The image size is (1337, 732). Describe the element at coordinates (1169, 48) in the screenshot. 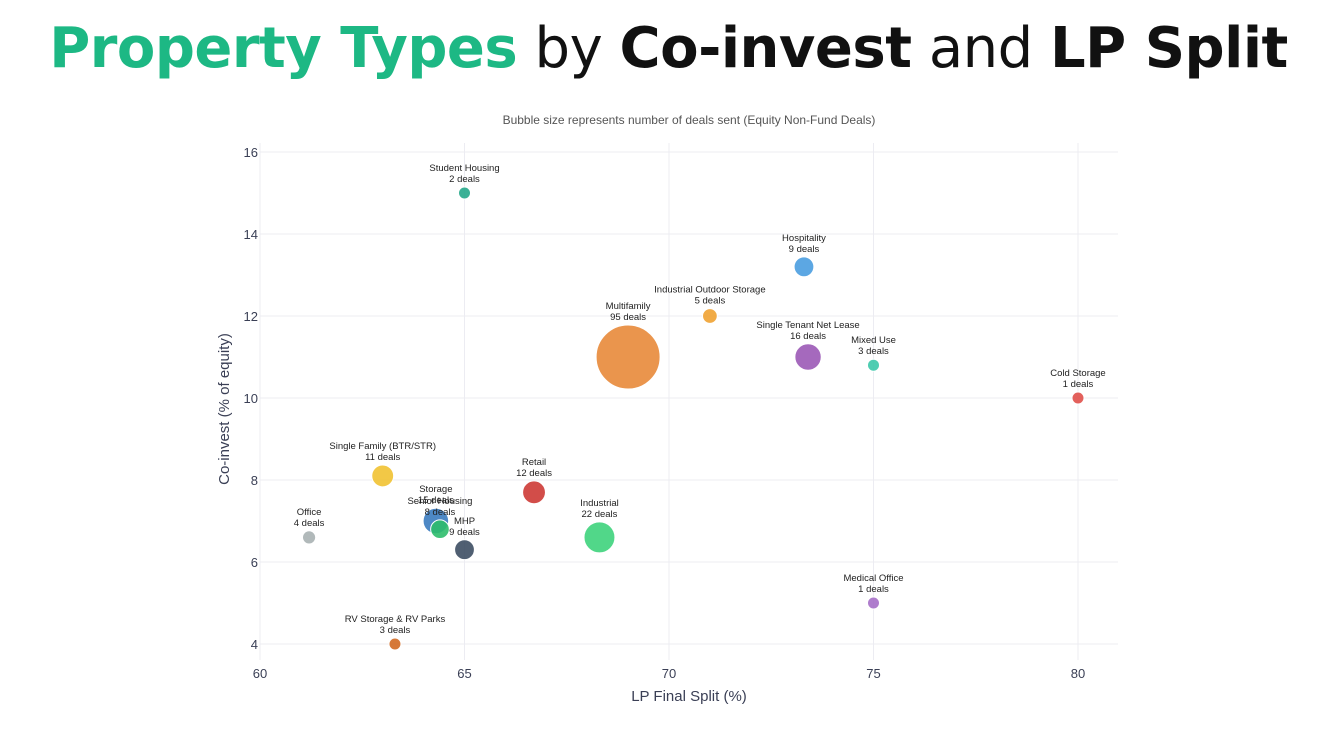

I see `title-lp-split: LP Split` at that location.